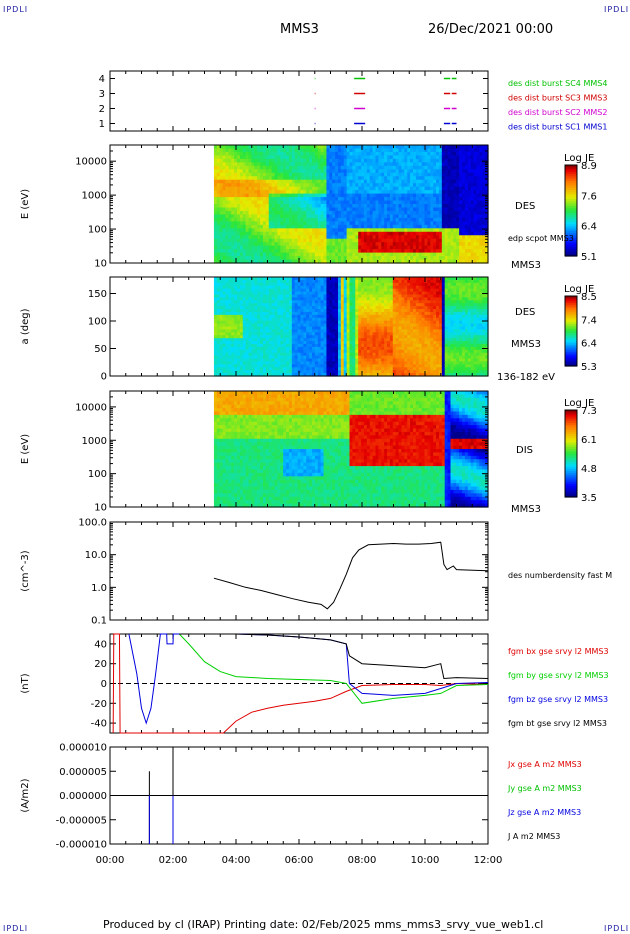  I want to click on des-energy-mms-label: MMS3, so click(526, 265).